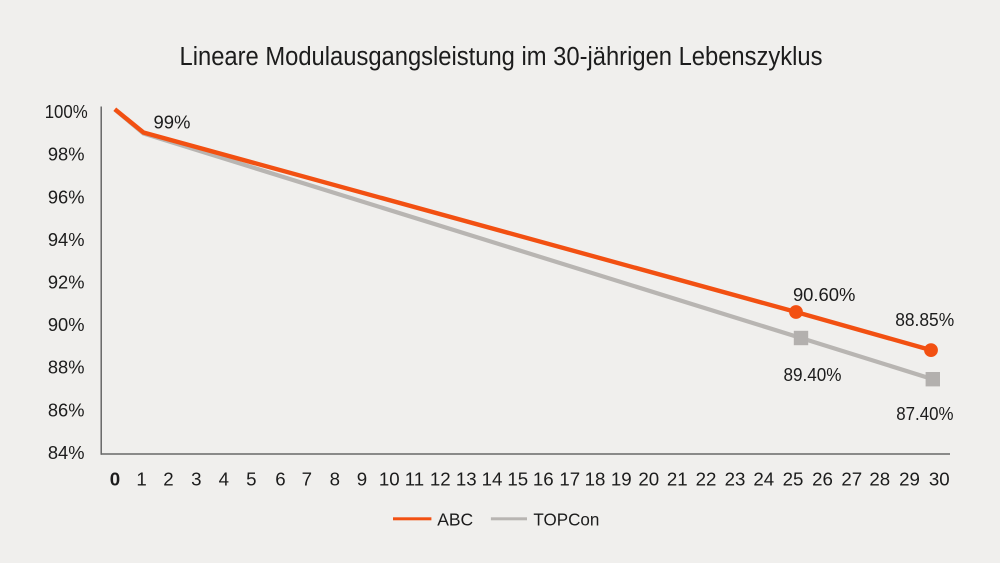 The height and width of the screenshot is (563, 1000). I want to click on svg-text: TOPCon, so click(566, 519).